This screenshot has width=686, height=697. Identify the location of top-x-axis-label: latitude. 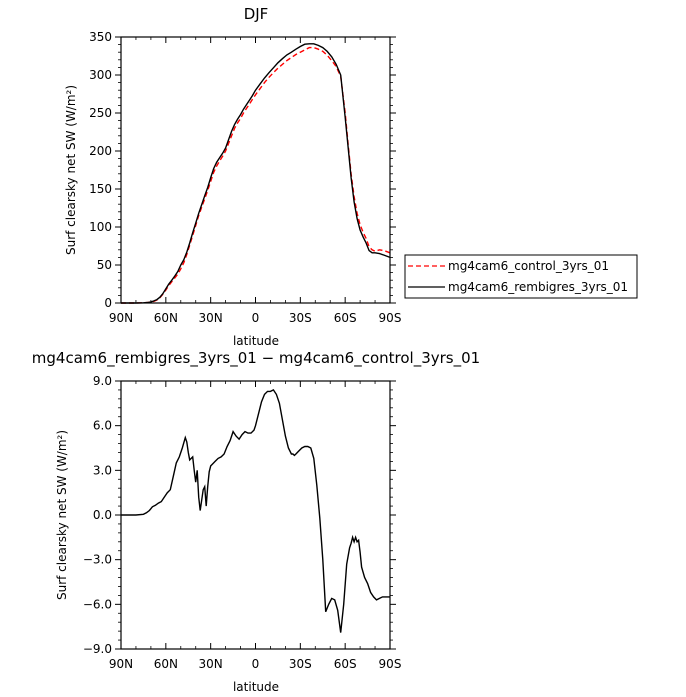
(256, 341).